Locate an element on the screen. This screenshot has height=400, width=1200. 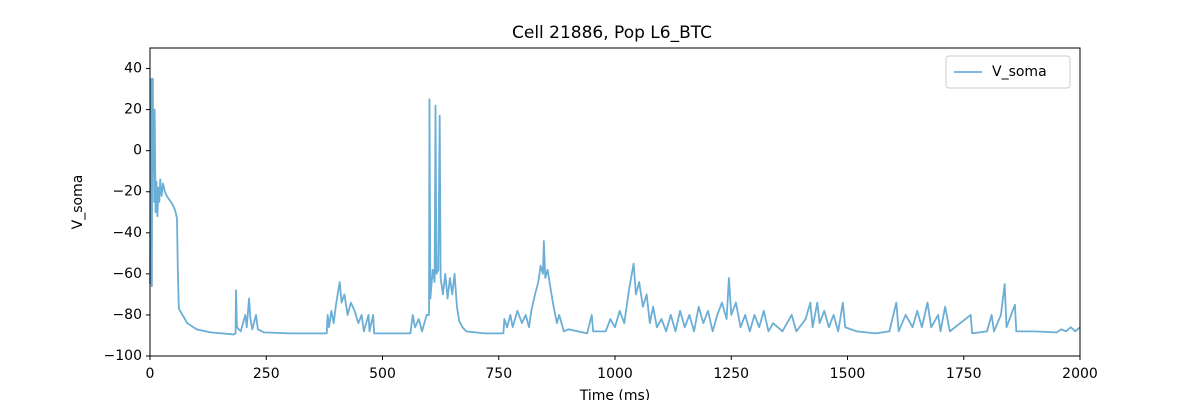
y-tick-label: −40 is located at coordinates (127, 233).